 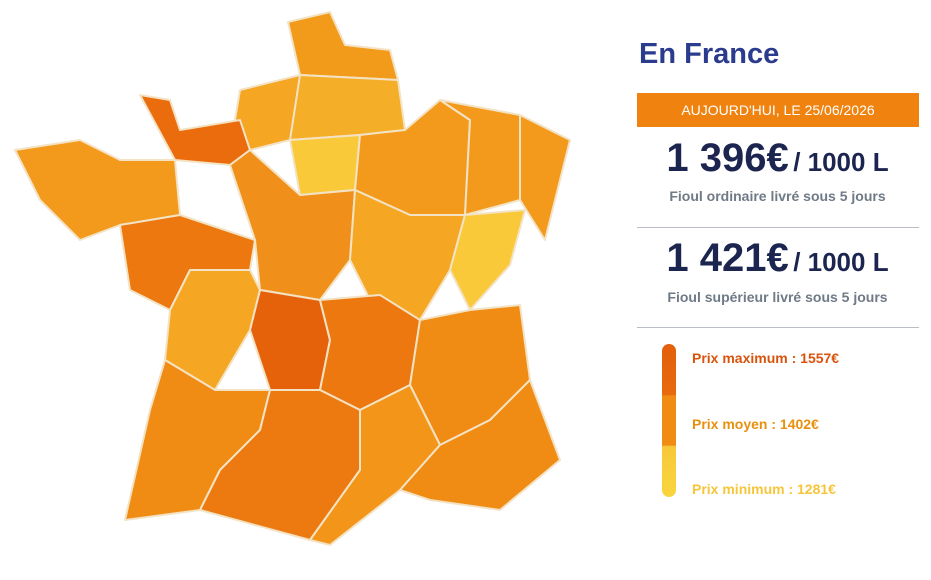 What do you see at coordinates (777, 196) in the screenshot?
I see `price-description: Fioul ordinaire livré sous 5 jours` at bounding box center [777, 196].